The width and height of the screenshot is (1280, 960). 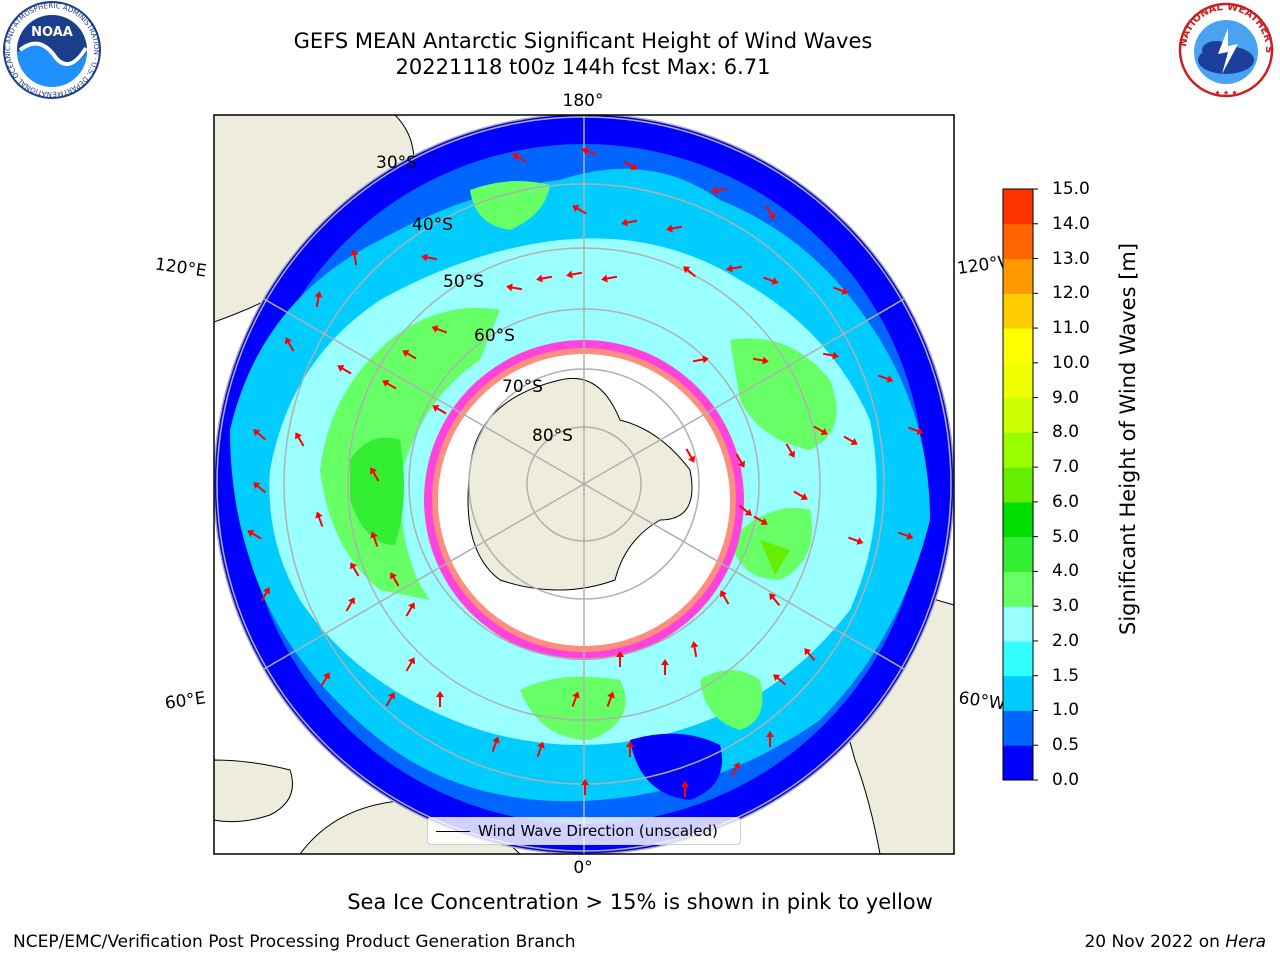 I want to click on colorbar-tick-label: 4.0, so click(x=1066, y=571).